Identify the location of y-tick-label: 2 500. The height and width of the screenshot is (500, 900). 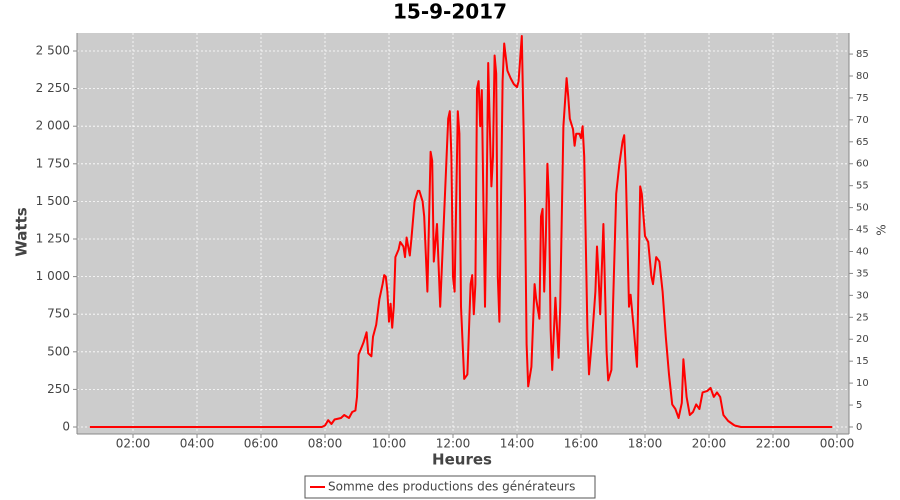
(53, 51).